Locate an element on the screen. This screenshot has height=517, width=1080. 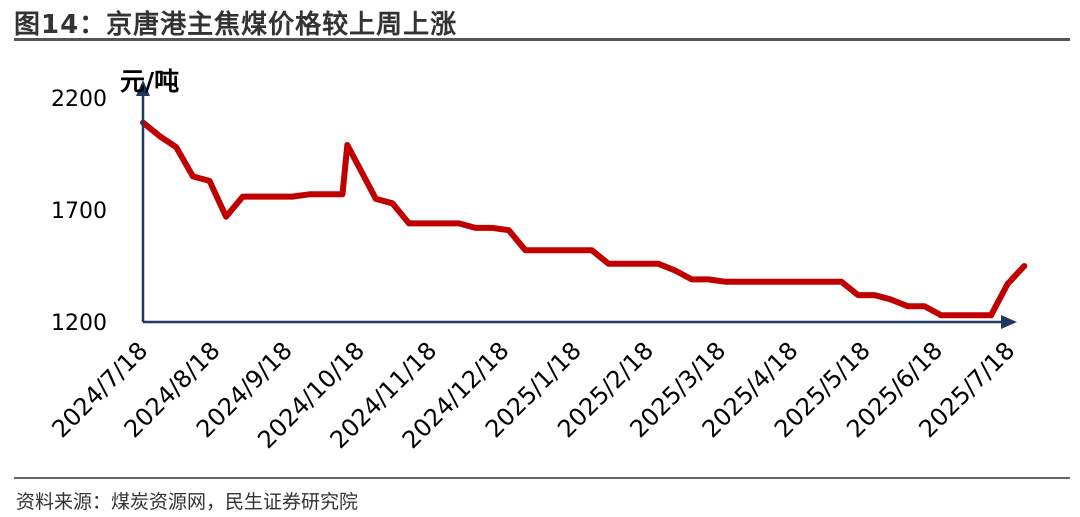
y-tick-label: 1700 is located at coordinates (79, 211).